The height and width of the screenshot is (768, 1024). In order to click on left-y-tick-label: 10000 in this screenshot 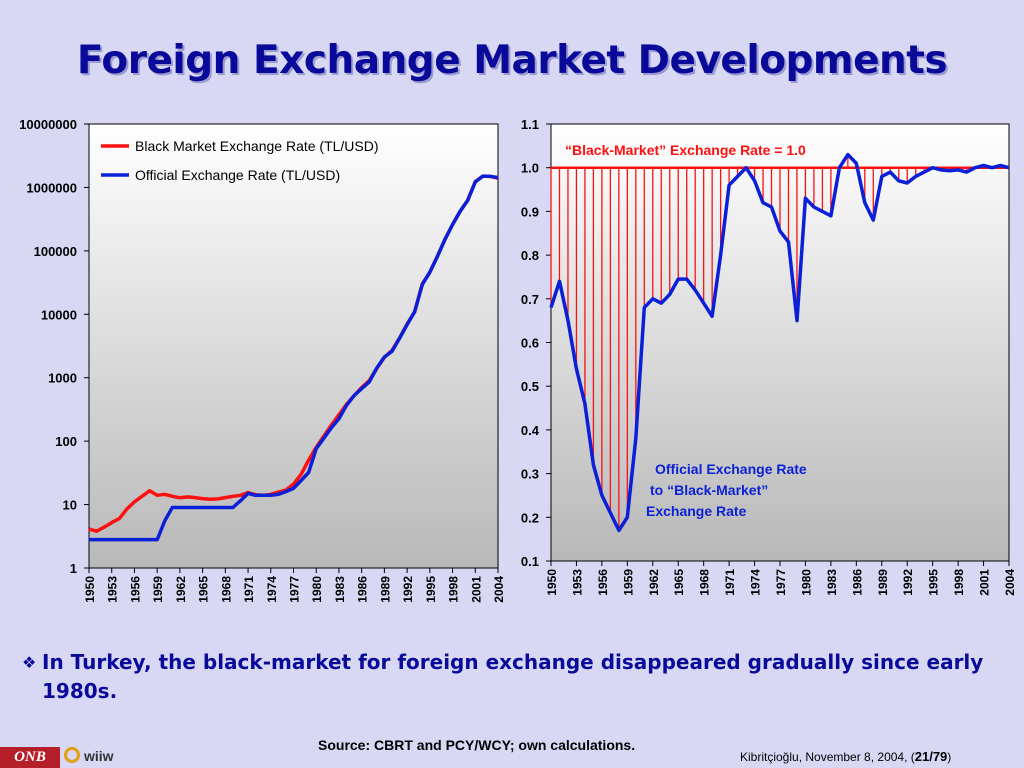, I will do `click(59, 314)`.